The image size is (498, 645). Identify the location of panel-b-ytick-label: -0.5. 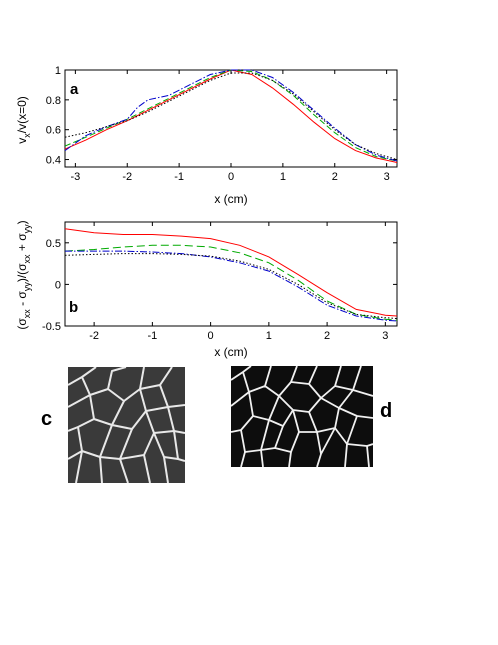
(51, 327).